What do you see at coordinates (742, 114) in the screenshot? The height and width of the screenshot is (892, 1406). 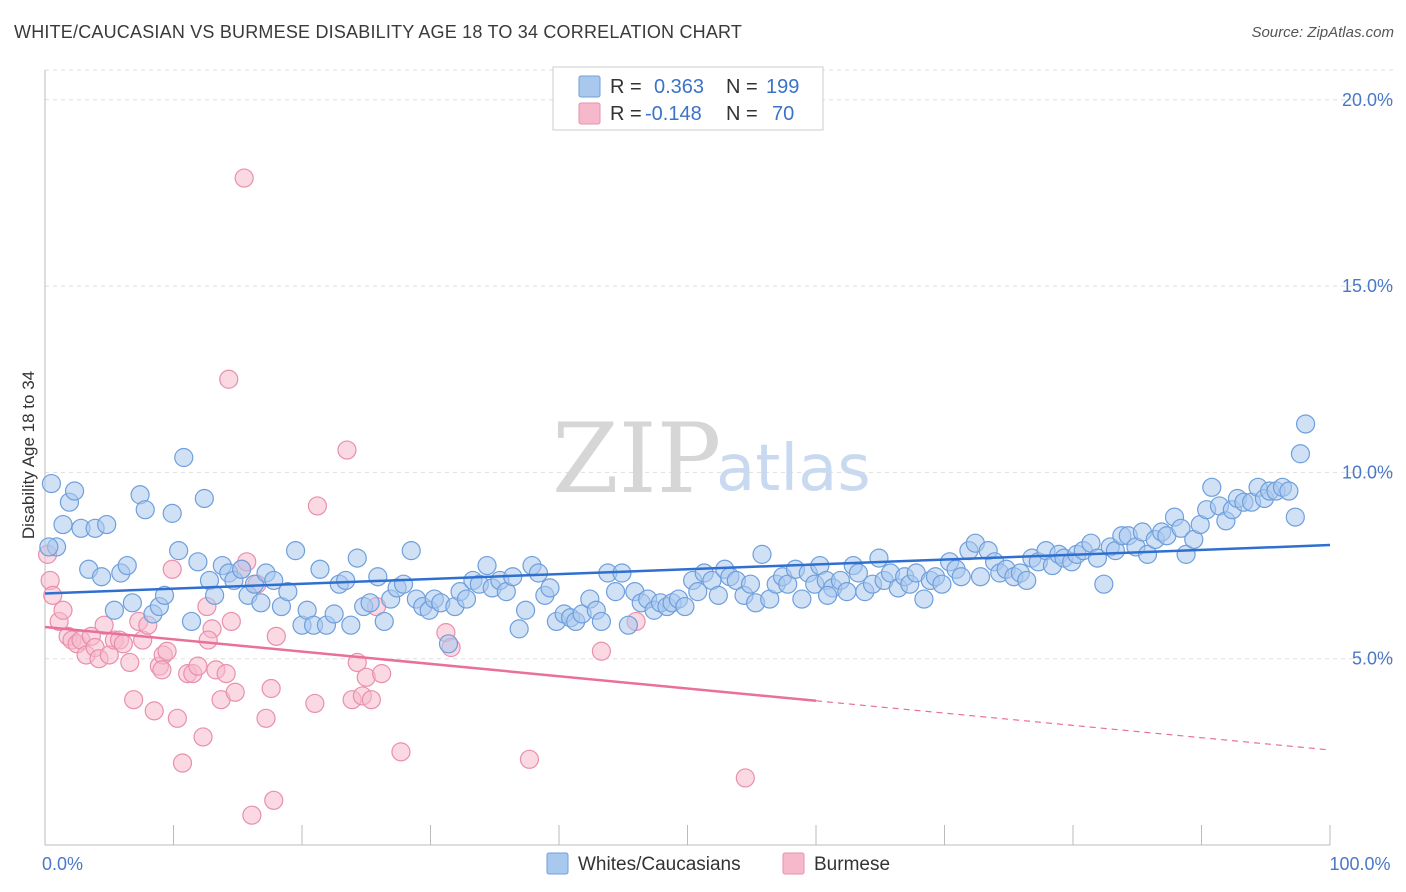 I see `legend-n-label-2: N =` at bounding box center [742, 114].